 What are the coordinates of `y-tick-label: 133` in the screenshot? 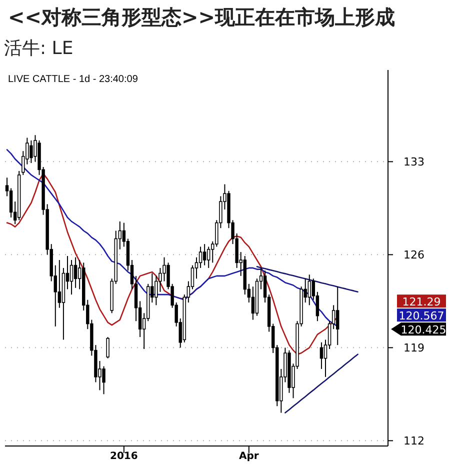 It's located at (414, 162).